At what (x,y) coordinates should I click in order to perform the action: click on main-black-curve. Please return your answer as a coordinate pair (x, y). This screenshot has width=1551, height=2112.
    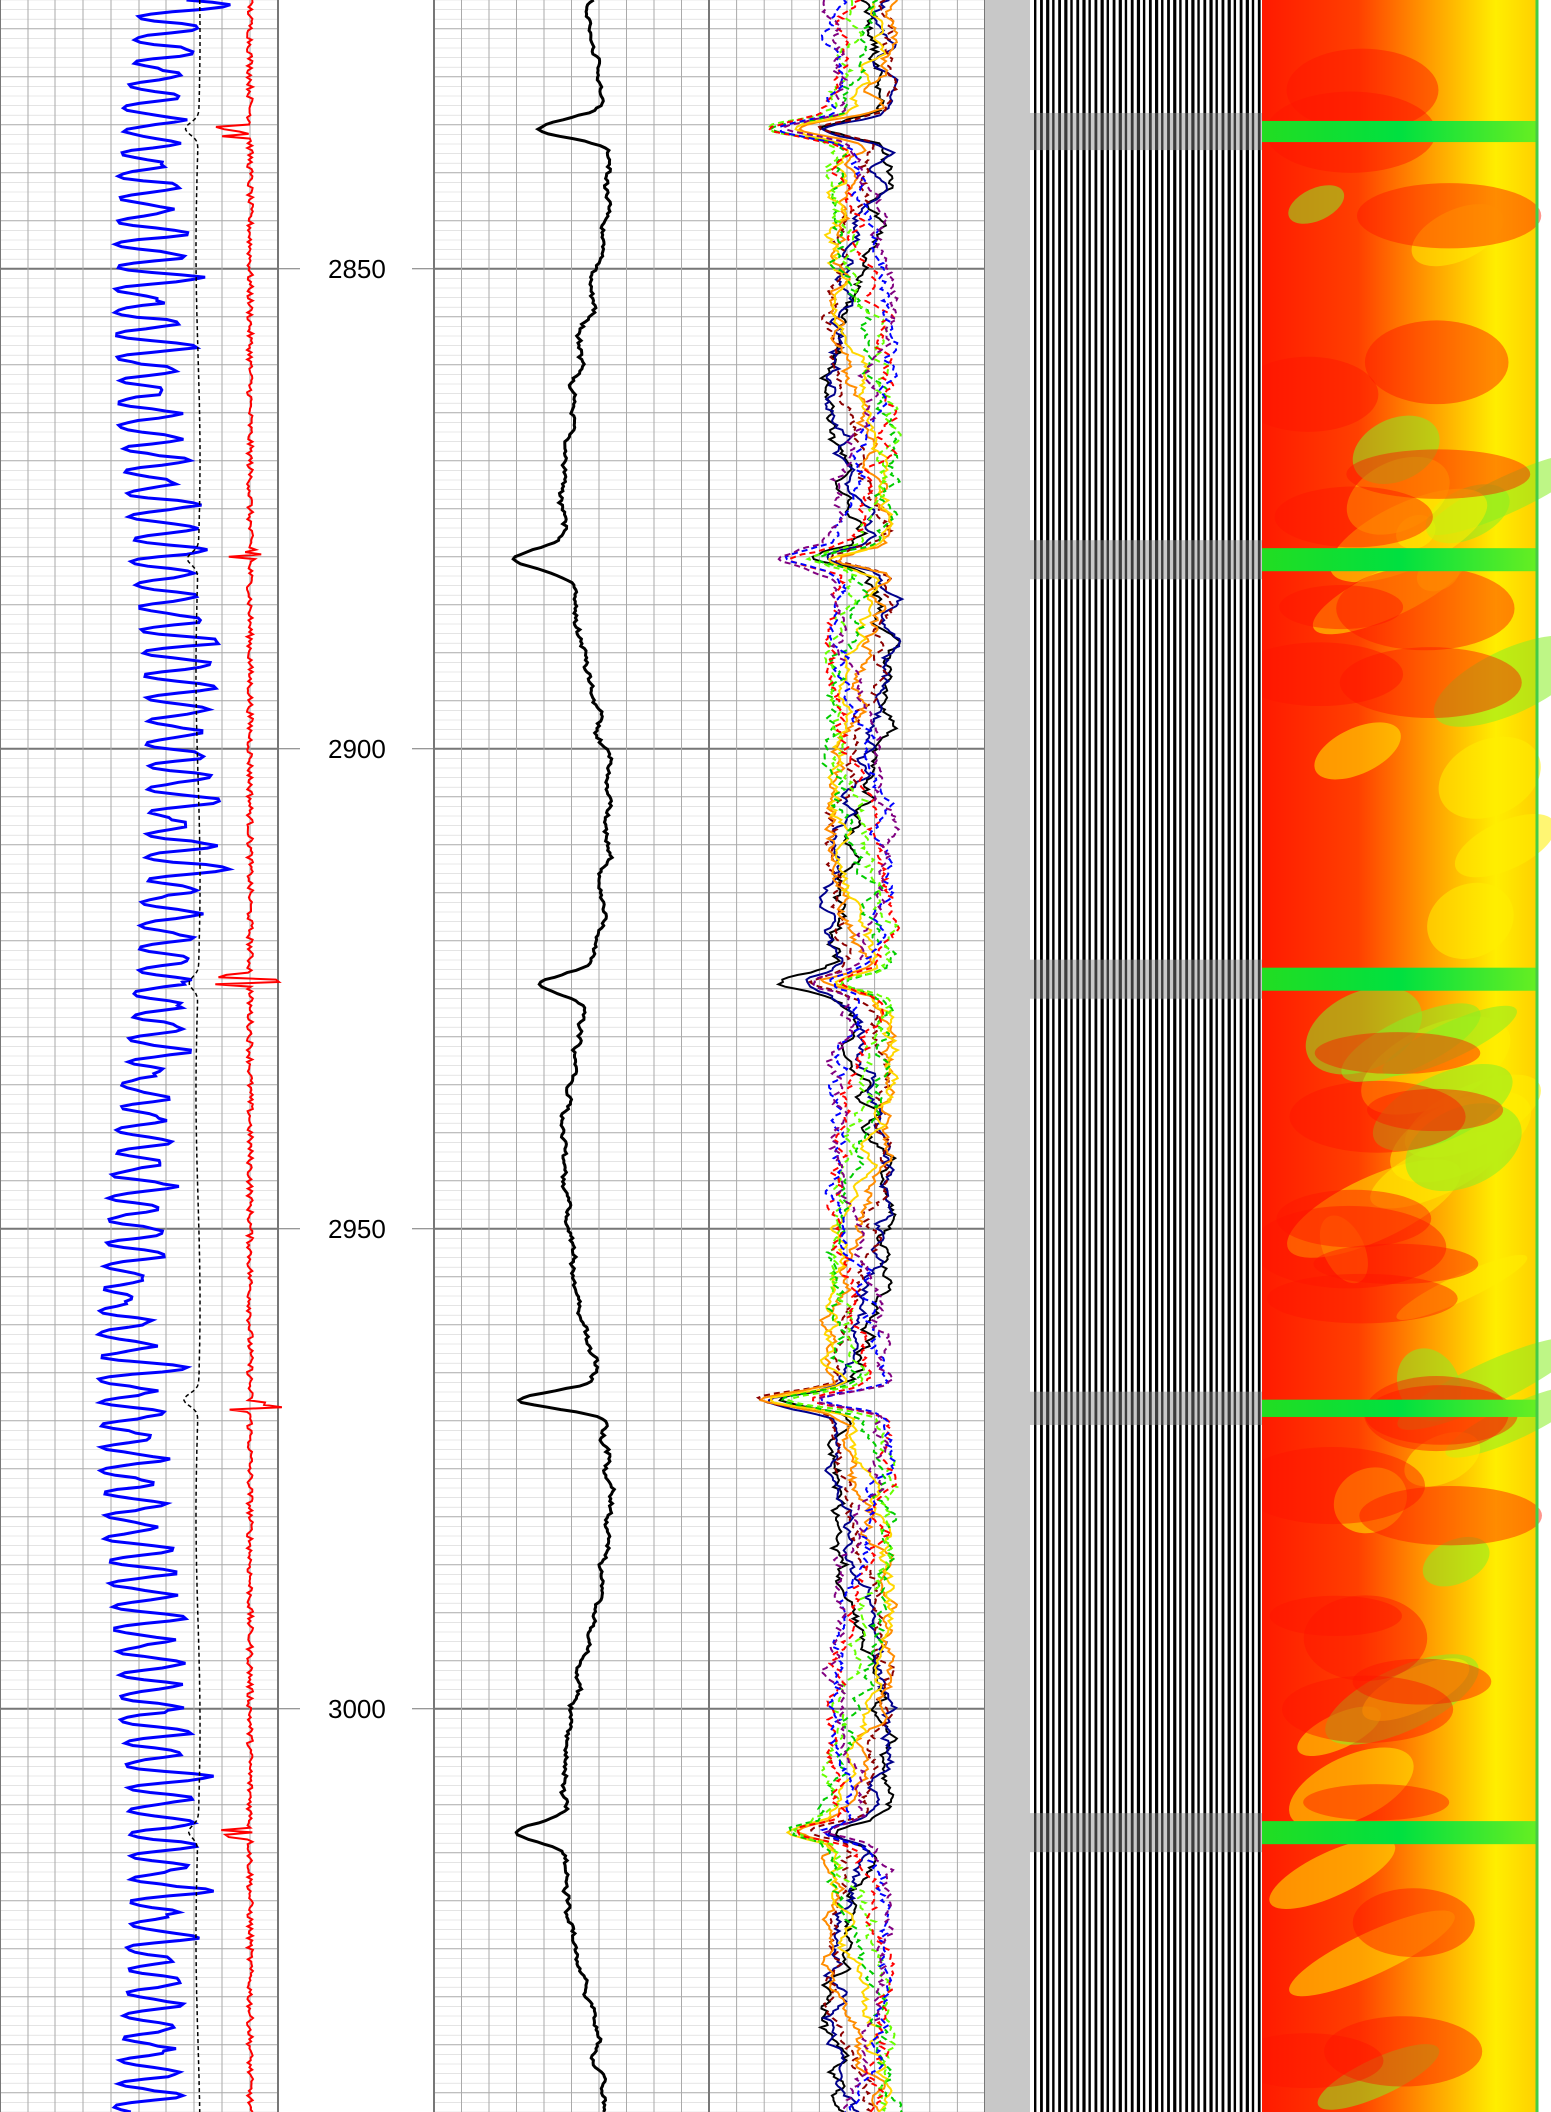
    Looking at the image, I should click on (564, 1056).